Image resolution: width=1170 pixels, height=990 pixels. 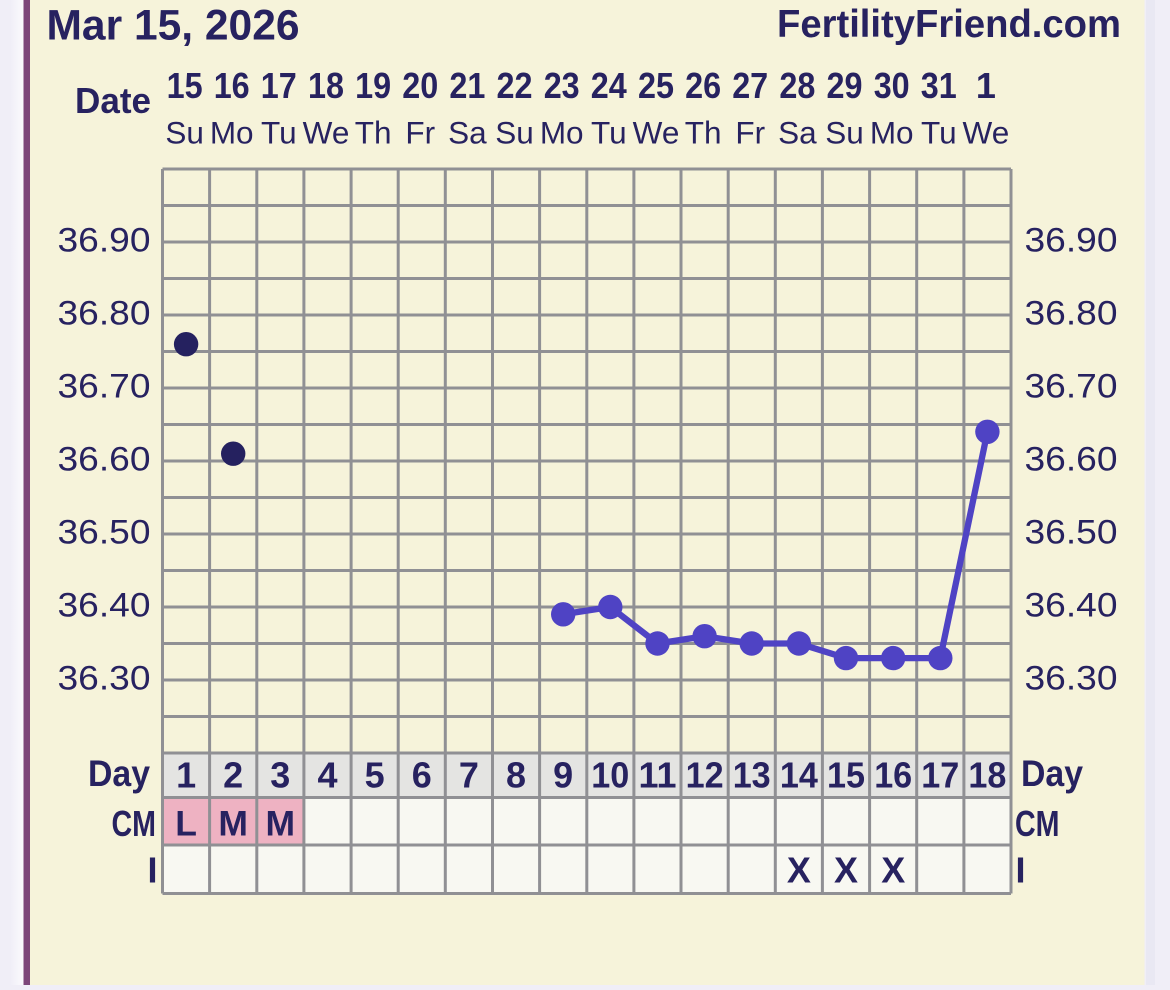 What do you see at coordinates (609, 85) in the screenshot?
I see `svg-text: 24` at bounding box center [609, 85].